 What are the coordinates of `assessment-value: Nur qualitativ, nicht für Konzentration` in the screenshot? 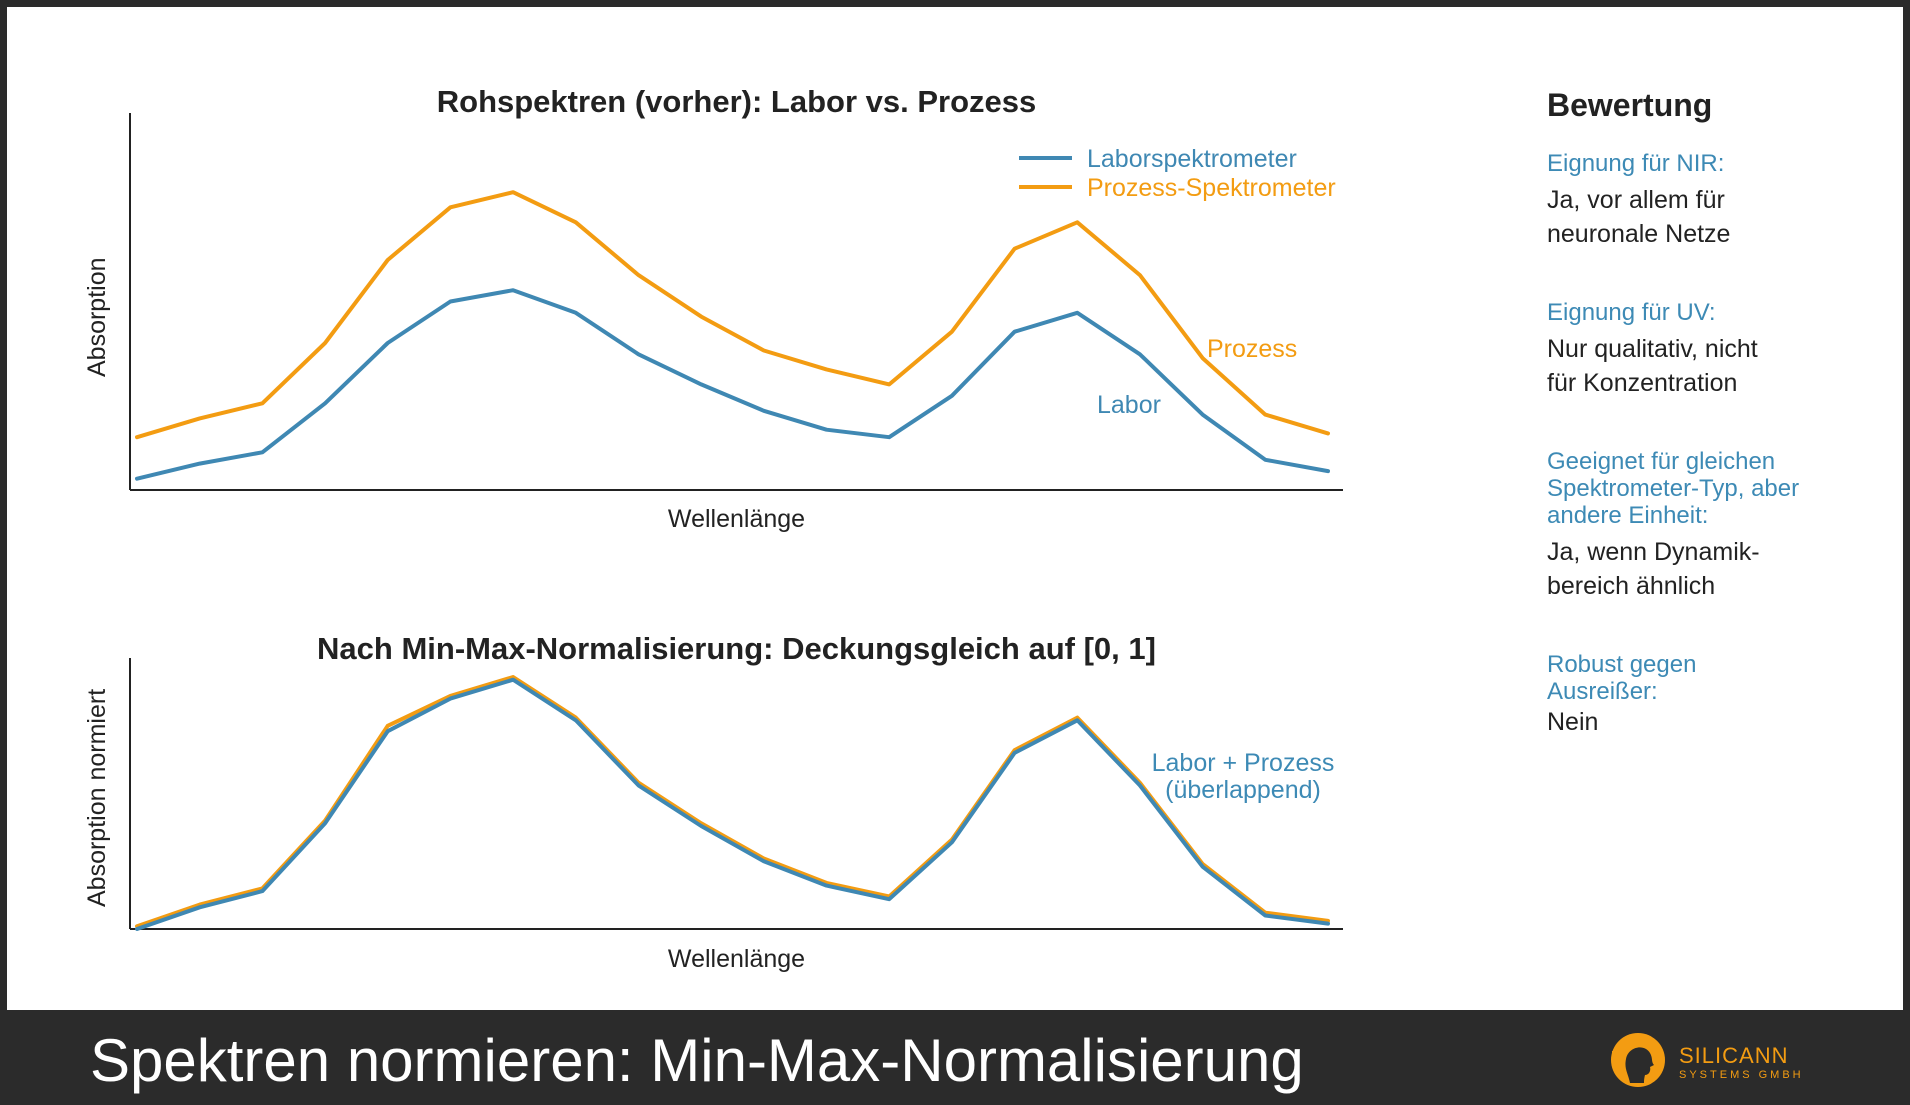 It's located at (1652, 366).